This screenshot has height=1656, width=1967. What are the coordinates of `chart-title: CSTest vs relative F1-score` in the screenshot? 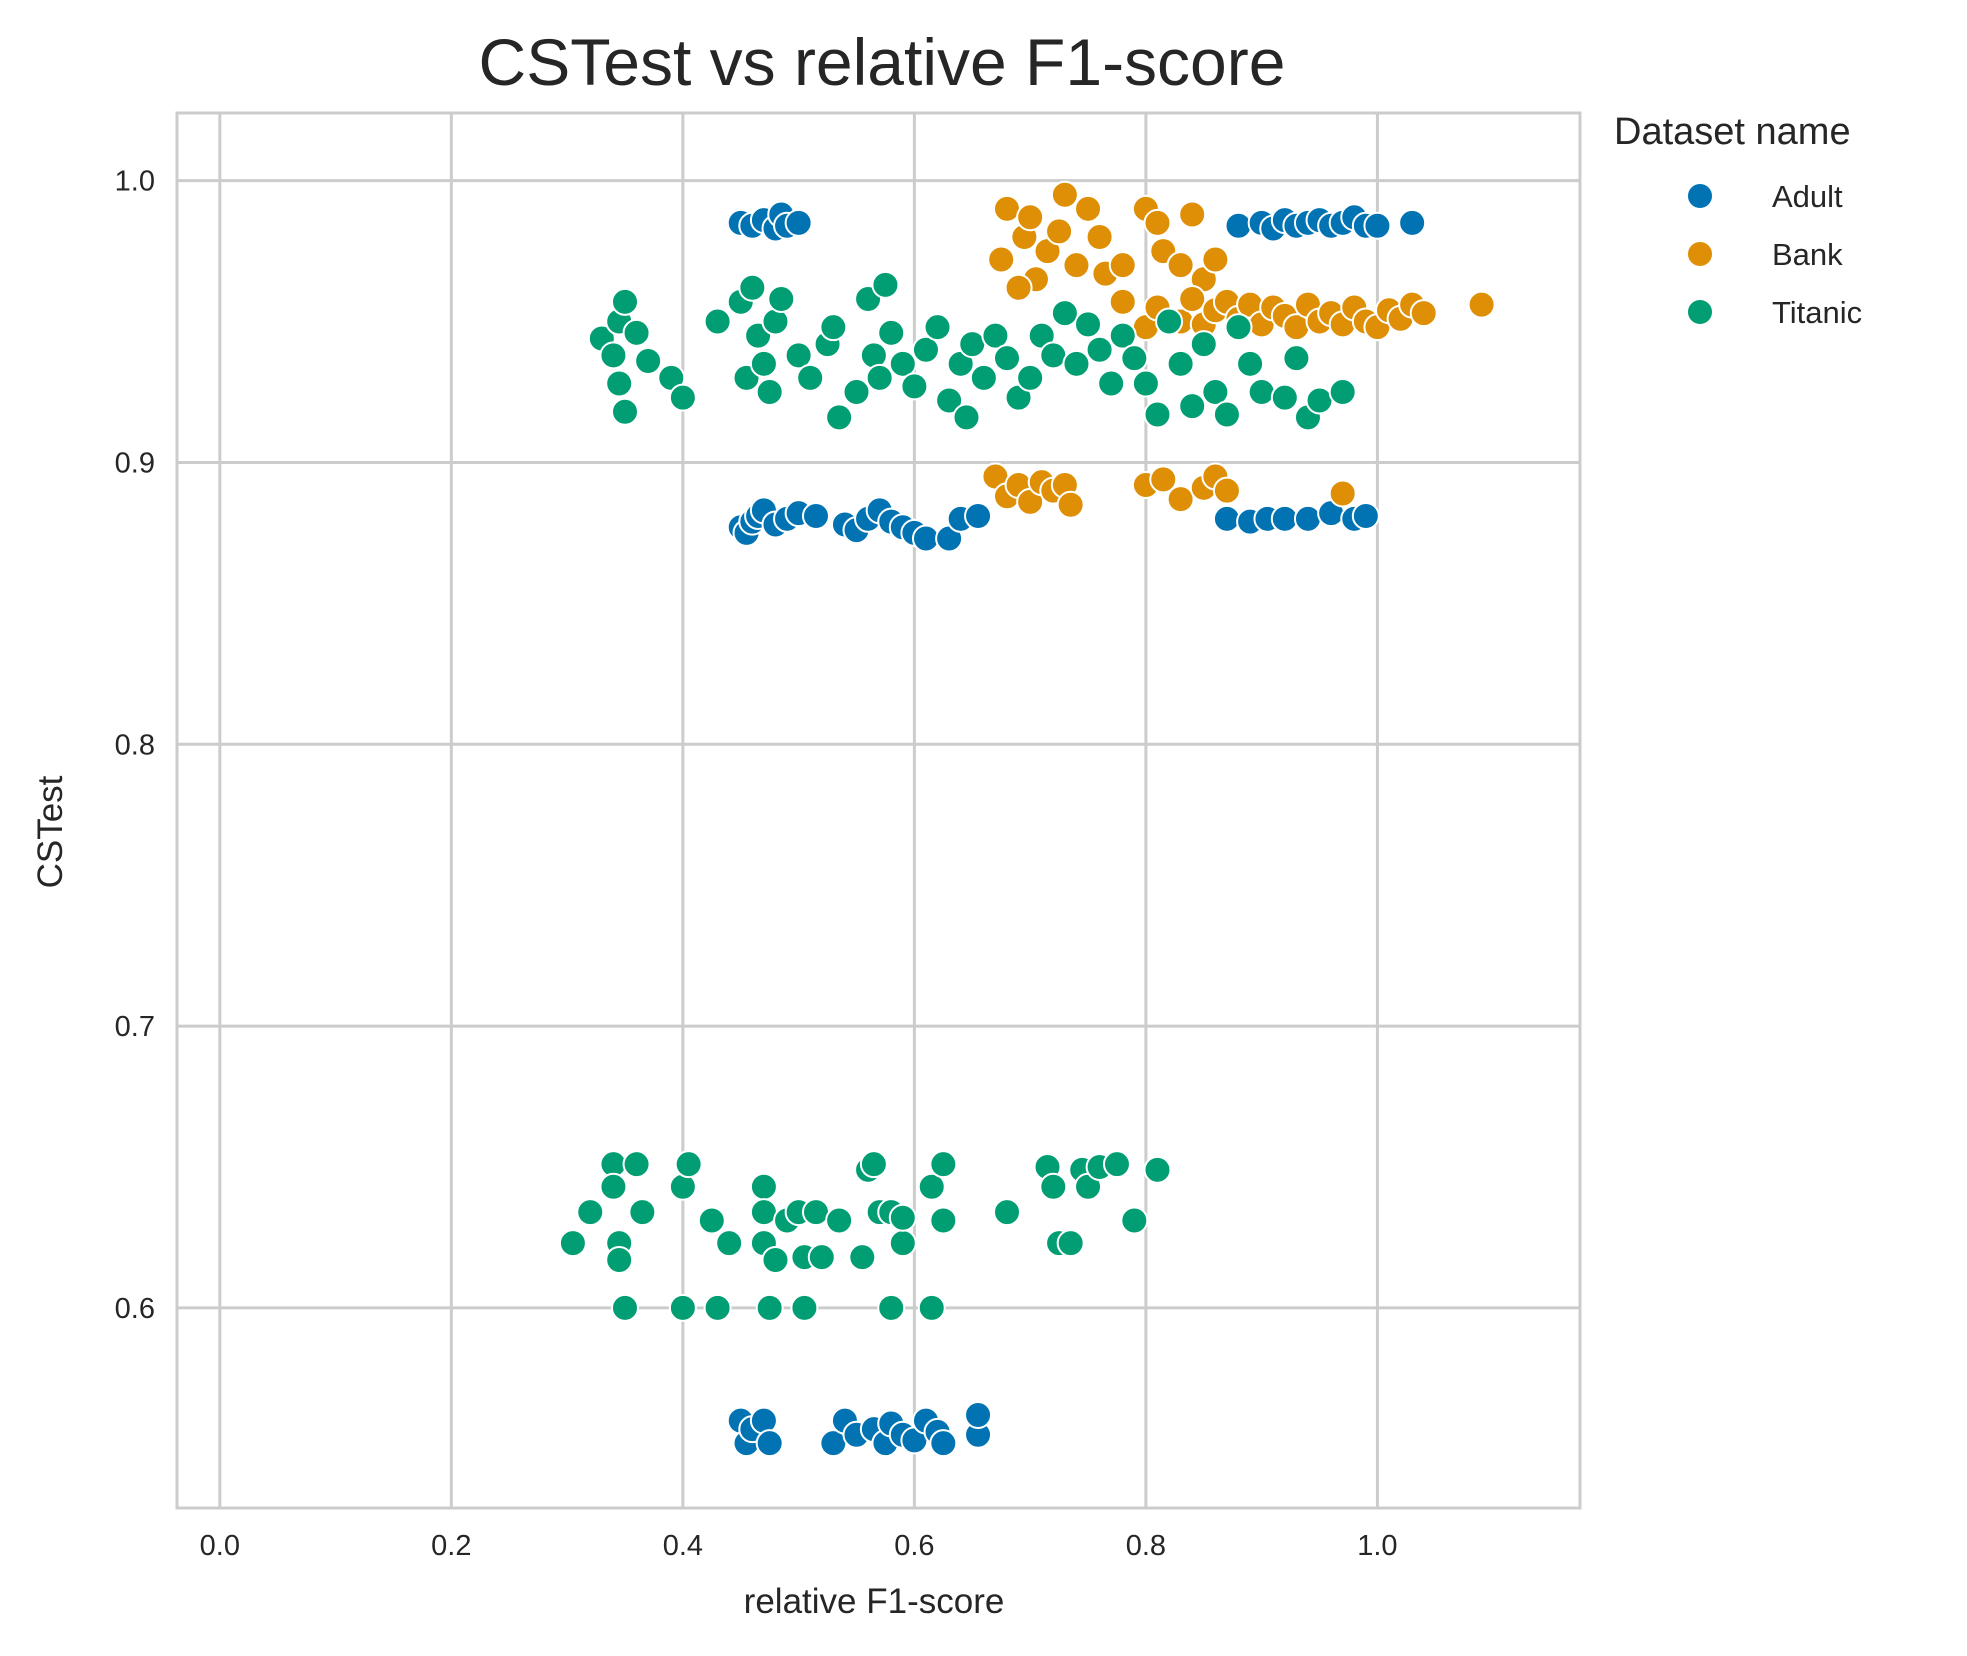 It's located at (882, 62).